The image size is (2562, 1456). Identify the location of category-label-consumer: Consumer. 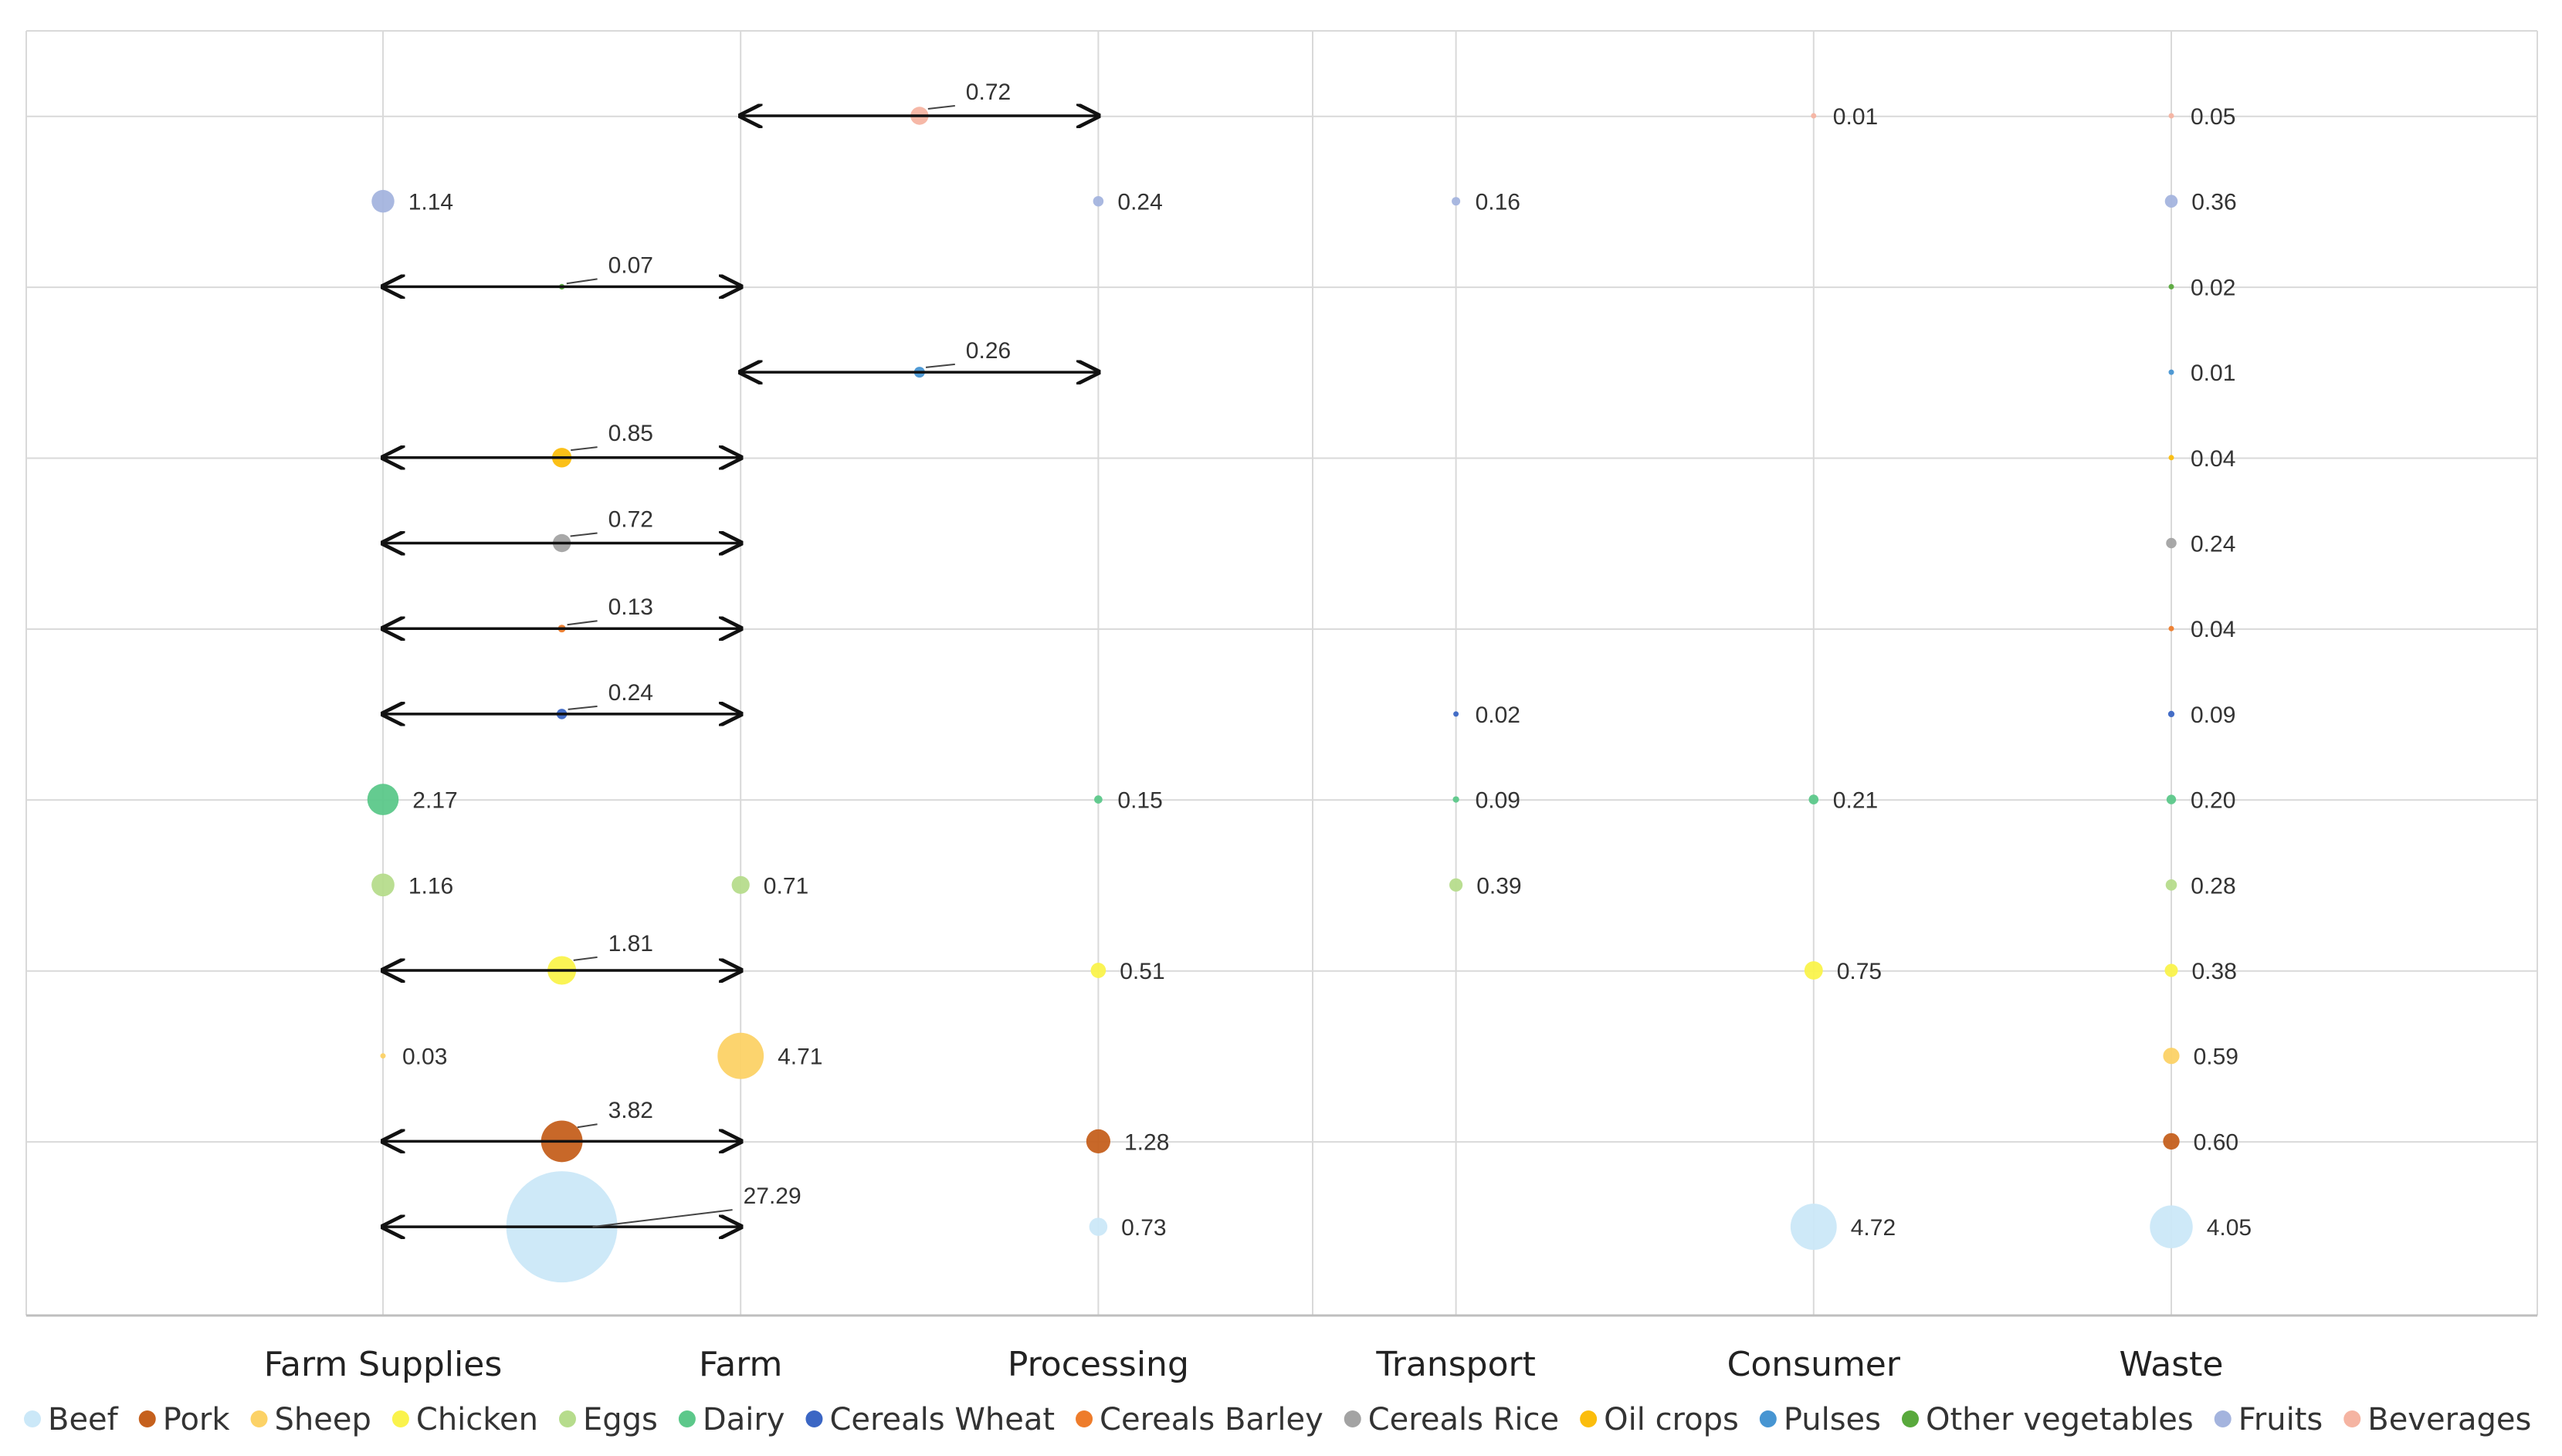
(1814, 1364).